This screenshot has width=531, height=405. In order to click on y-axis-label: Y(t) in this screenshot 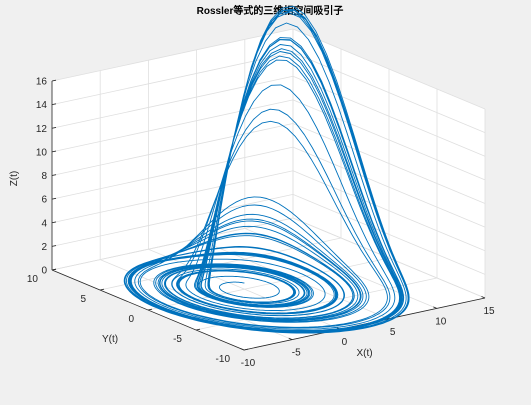, I will do `click(110, 339)`.